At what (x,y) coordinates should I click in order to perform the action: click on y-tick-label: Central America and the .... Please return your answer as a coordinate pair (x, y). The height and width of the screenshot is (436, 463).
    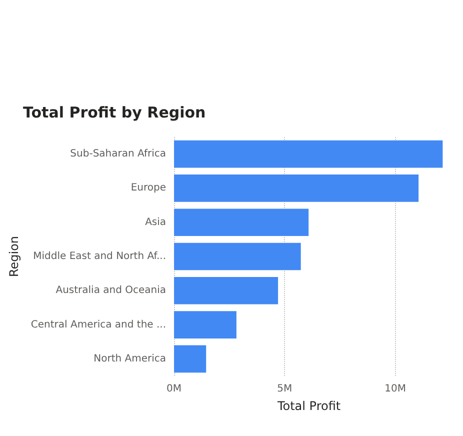
    Looking at the image, I should click on (98, 324).